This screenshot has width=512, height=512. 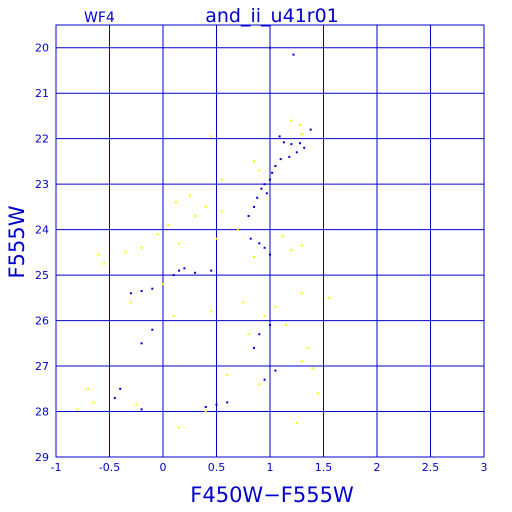 What do you see at coordinates (217, 467) in the screenshot?
I see `x-tick-label: 0.5` at bounding box center [217, 467].